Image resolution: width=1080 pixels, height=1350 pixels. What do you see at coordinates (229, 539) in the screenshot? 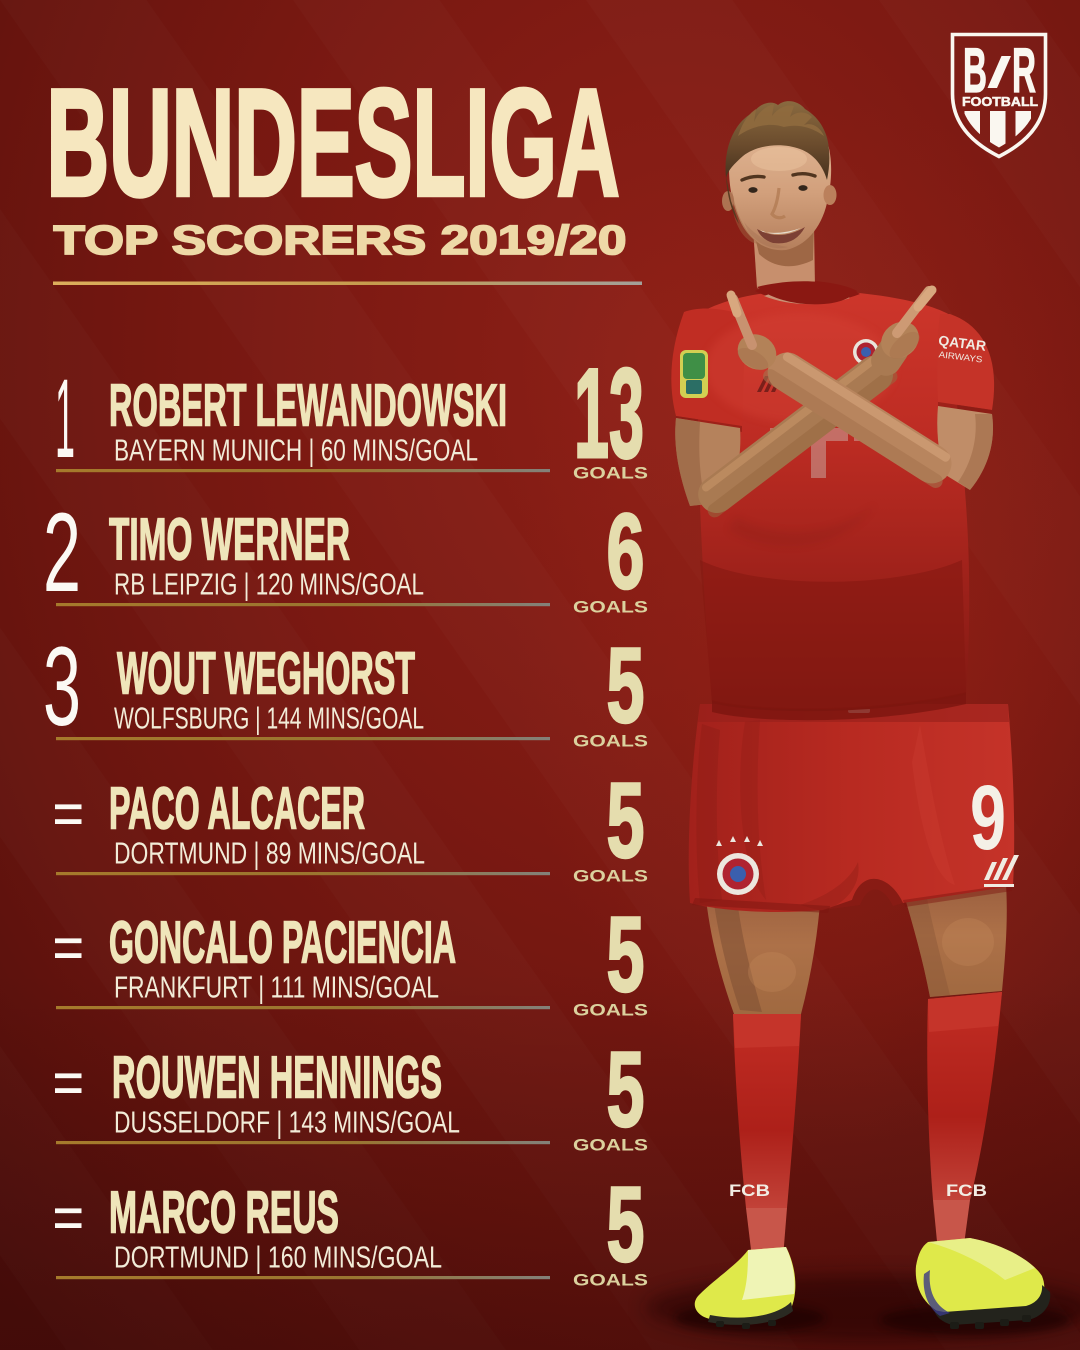
I see `svg-text: TIMO WERNER` at bounding box center [229, 539].